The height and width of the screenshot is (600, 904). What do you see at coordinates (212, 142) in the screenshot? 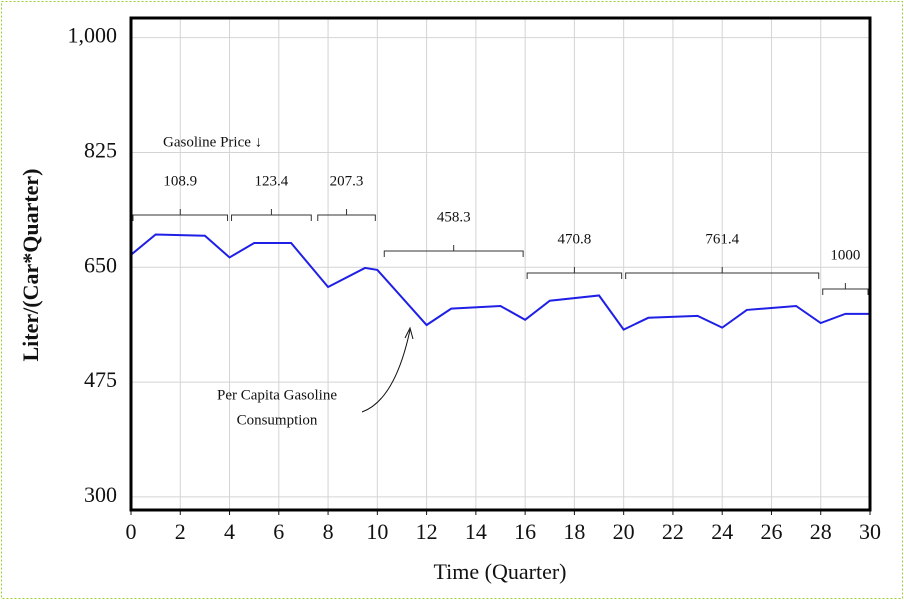
I see `price-title: Gasoline Price ↓` at bounding box center [212, 142].